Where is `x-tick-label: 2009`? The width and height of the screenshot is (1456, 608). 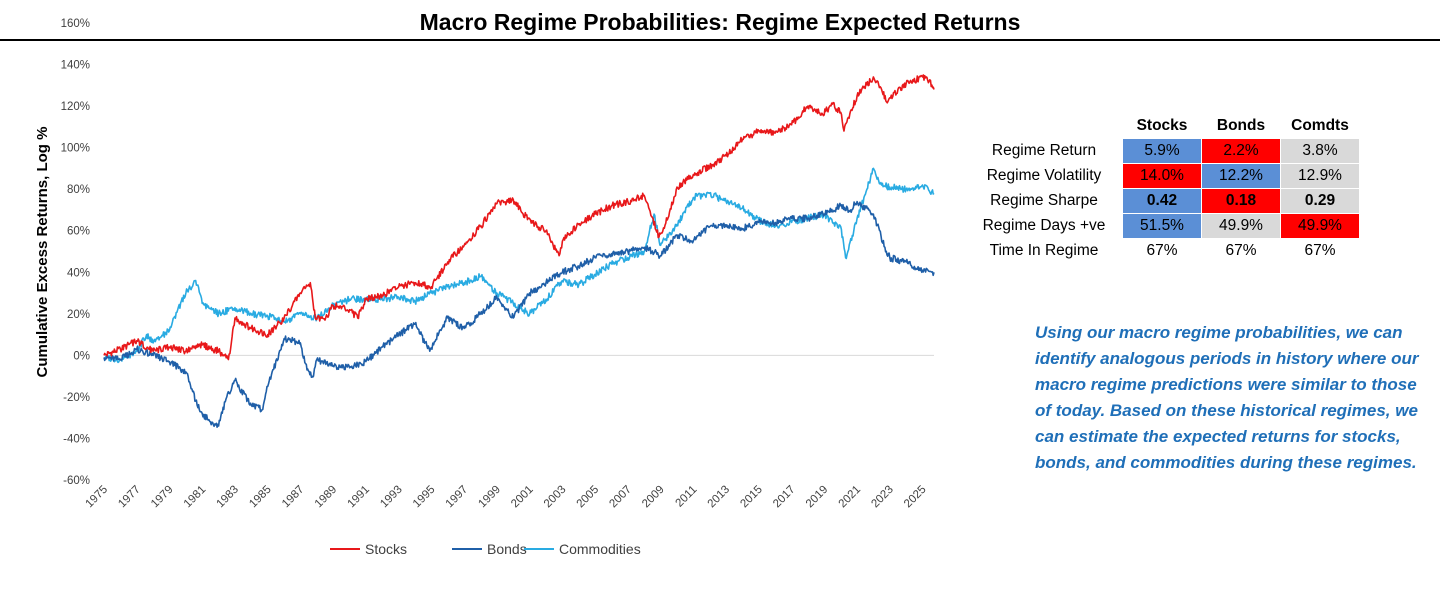
x-tick-label: 2009 is located at coordinates (653, 497).